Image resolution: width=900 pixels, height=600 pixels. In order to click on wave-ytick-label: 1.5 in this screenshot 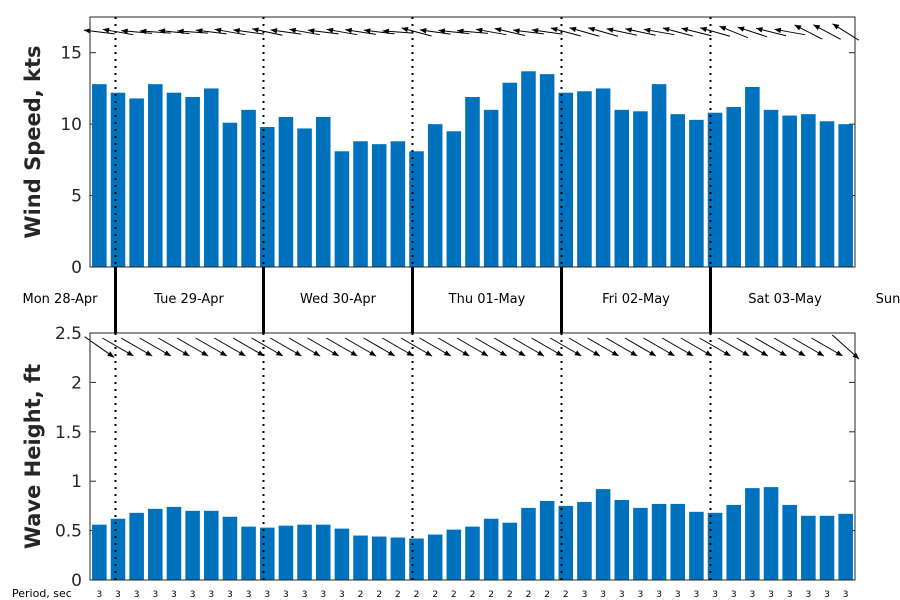, I will do `click(68, 433)`.